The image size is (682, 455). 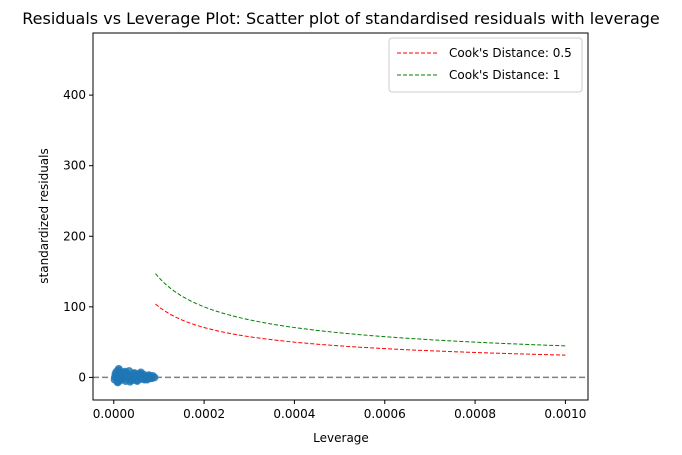 I want to click on legend: Cook's Distance: 0.5 Cook's Distance: 1, so click(x=485, y=65).